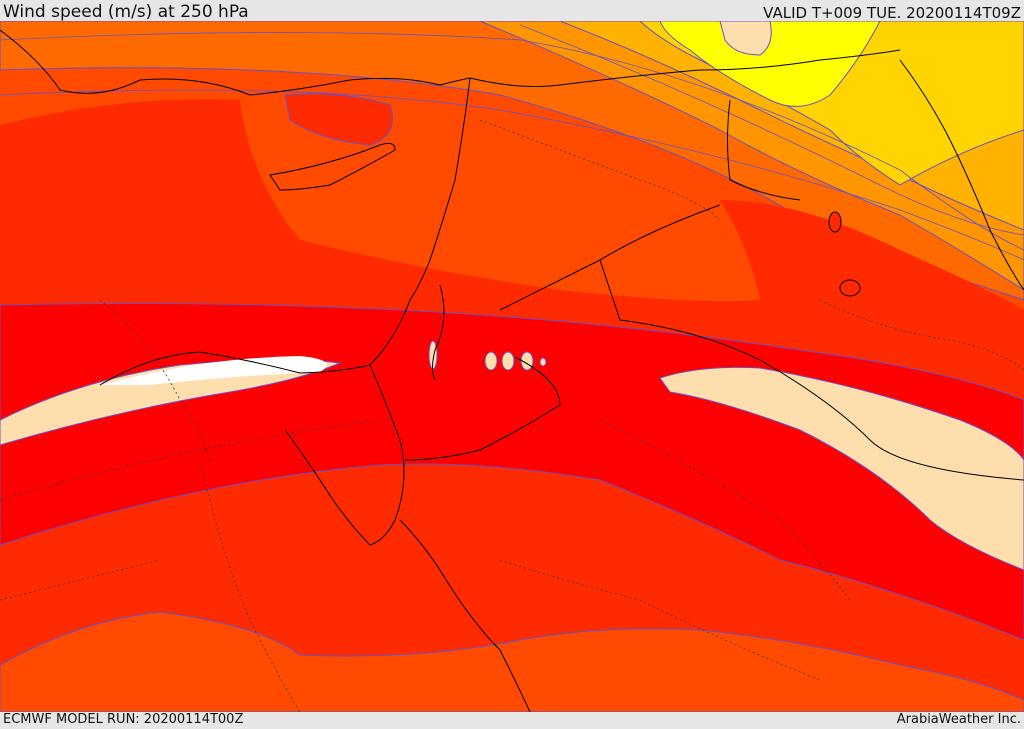 The width and height of the screenshot is (1024, 729). Describe the element at coordinates (958, 719) in the screenshot. I see `credit-label: ArabiaWeather Inc.` at that location.